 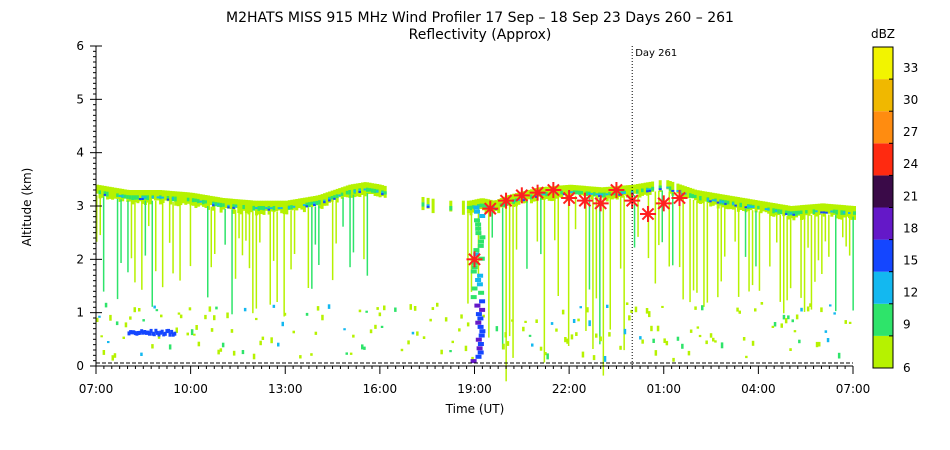 I want to click on x-tick-label: 10:00, so click(x=190, y=389).